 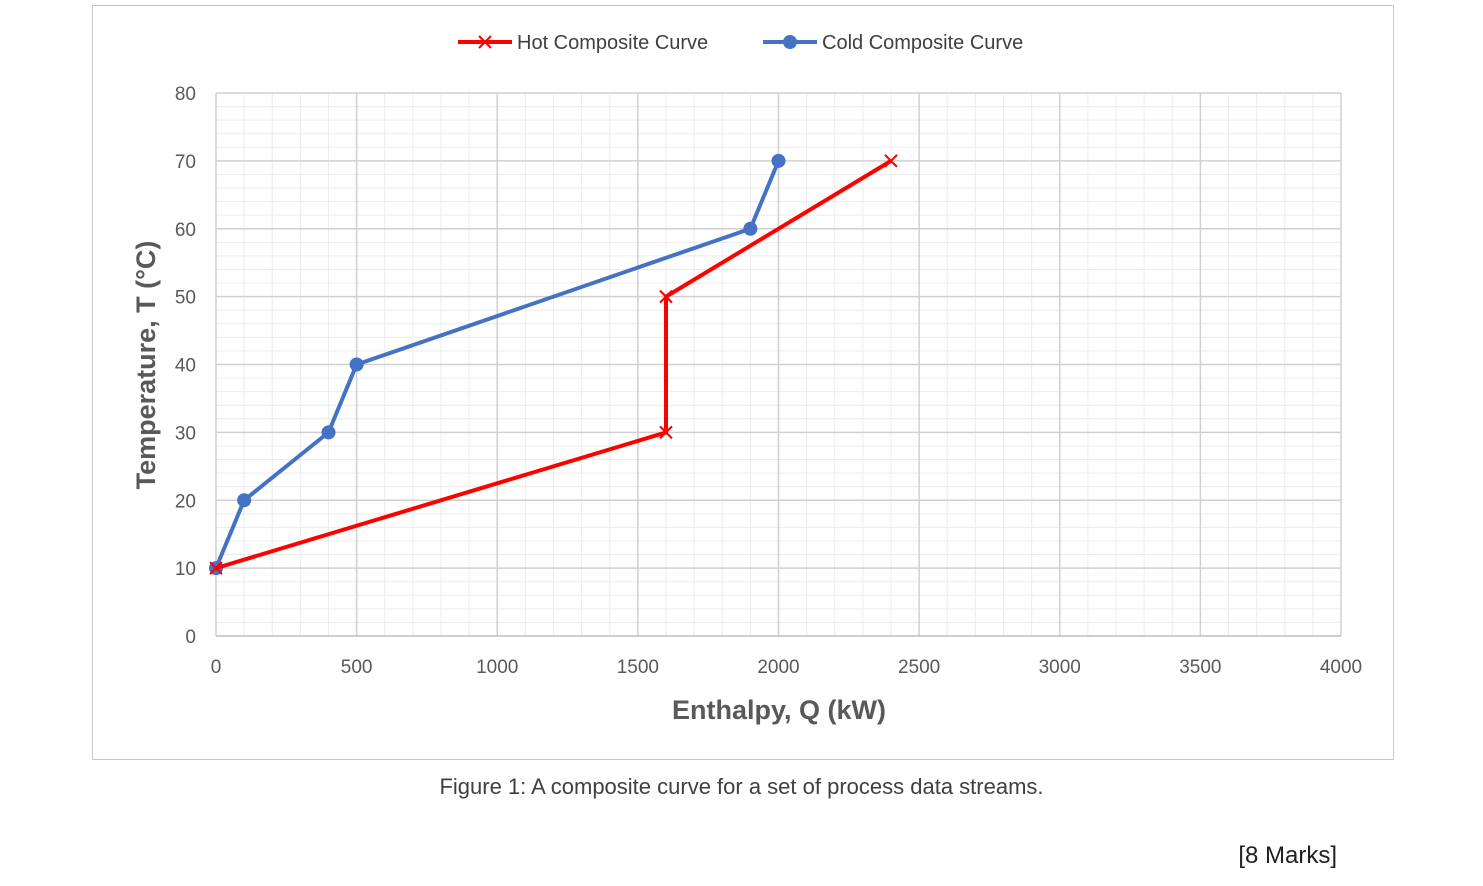 I want to click on x-tick-label: 2500, so click(x=919, y=667).